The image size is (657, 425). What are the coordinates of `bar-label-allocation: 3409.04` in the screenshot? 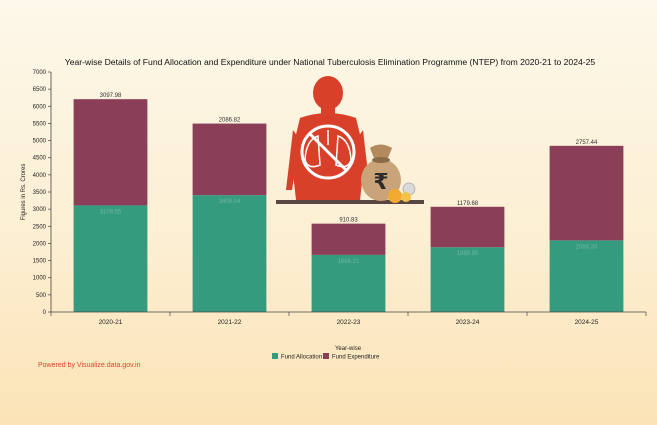 It's located at (230, 202).